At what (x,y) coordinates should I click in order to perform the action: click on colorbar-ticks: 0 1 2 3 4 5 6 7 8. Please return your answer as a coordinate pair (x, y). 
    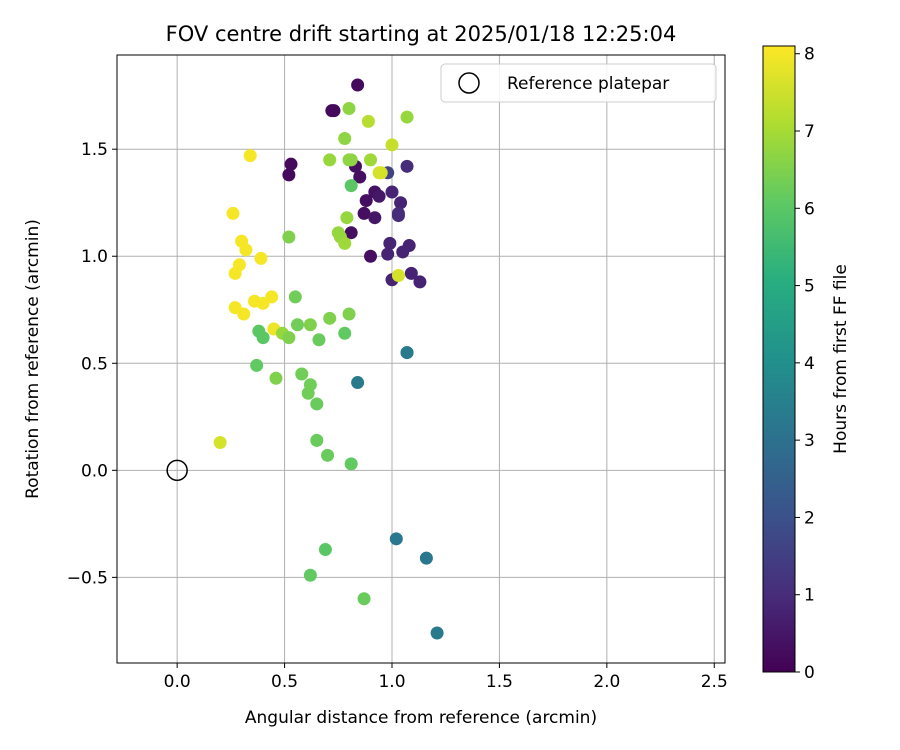
    Looking at the image, I should click on (805, 364).